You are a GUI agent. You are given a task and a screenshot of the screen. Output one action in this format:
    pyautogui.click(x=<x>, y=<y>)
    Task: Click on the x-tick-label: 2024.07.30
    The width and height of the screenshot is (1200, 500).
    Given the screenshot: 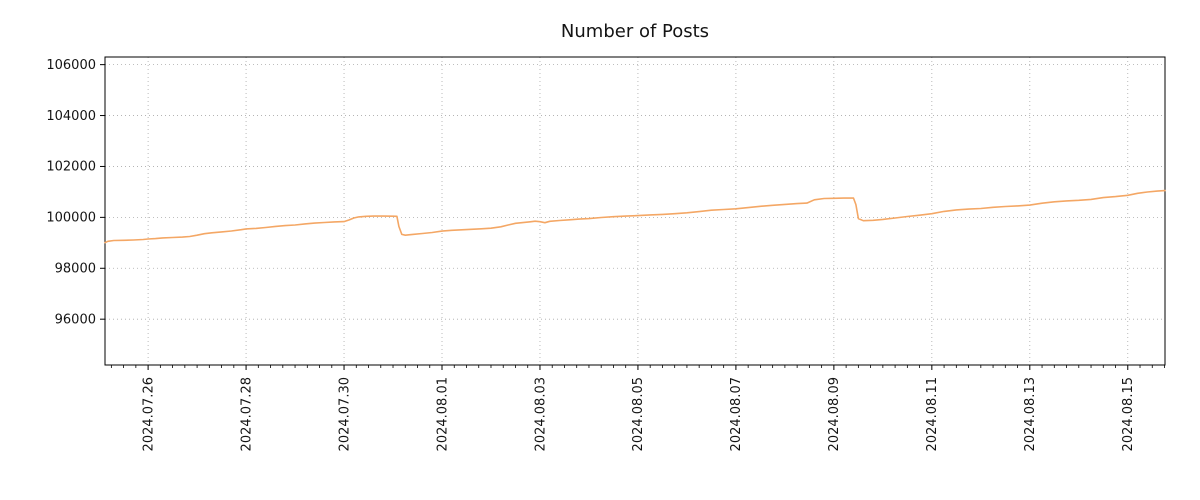 What is the action you would take?
    pyautogui.click(x=344, y=414)
    